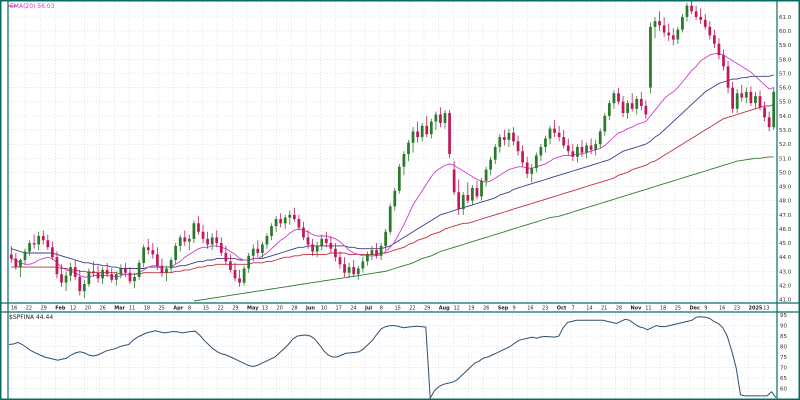  What do you see at coordinates (785, 103) in the screenshot?
I see `price-y-tick-label: 55.0` at bounding box center [785, 103].